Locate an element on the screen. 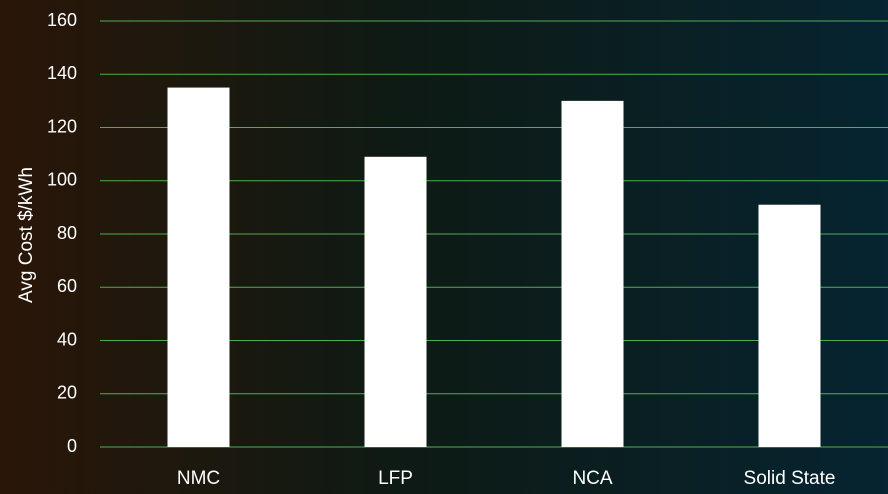 This screenshot has width=888, height=494. x-axis-ticks: NMC LFP NCA Solid State is located at coordinates (506, 478).